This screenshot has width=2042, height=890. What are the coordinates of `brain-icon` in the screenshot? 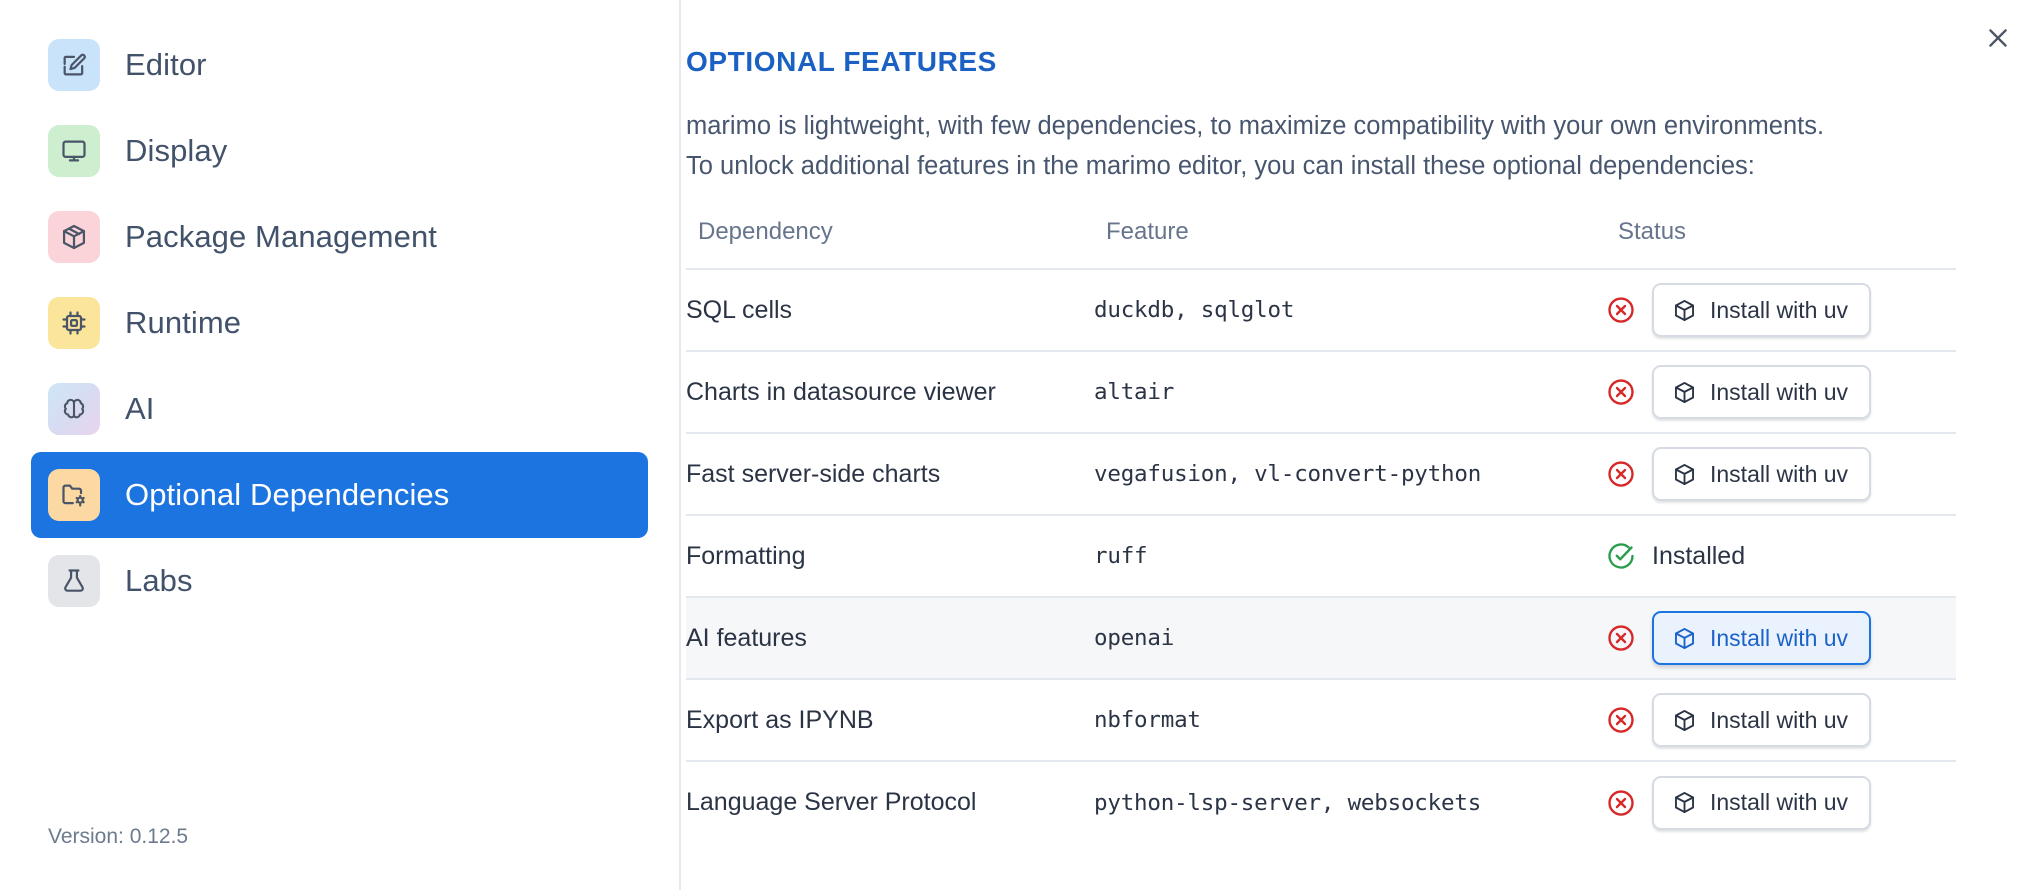 It's located at (74, 409).